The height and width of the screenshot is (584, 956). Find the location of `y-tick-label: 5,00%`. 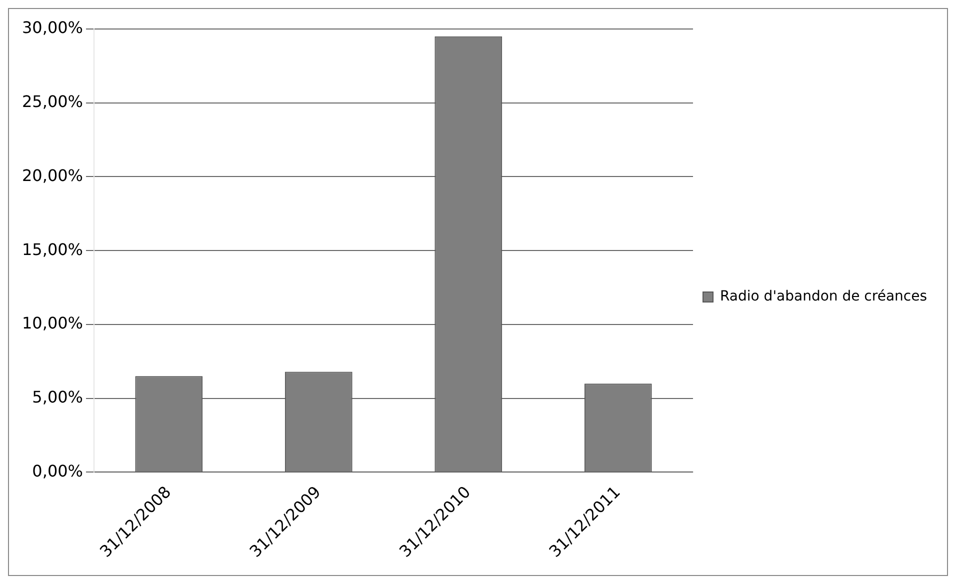

y-tick-label: 5,00% is located at coordinates (58, 397).